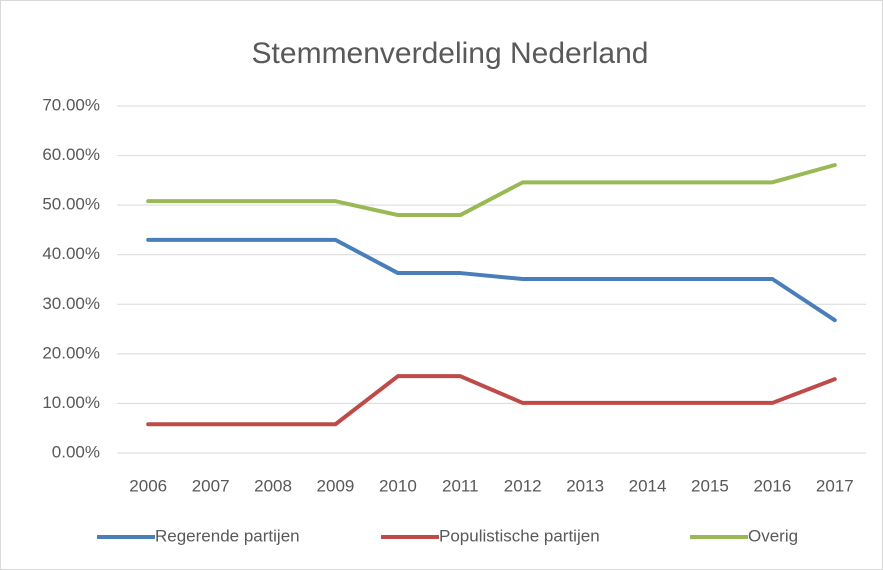 This screenshot has width=883, height=570. Describe the element at coordinates (71, 154) in the screenshot. I see `y-tick-label: 60.00%` at that location.